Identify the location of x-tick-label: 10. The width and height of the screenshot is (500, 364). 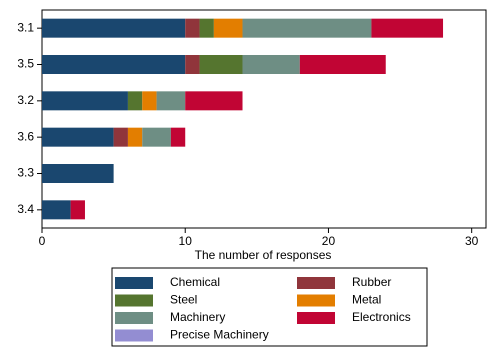
(186, 241).